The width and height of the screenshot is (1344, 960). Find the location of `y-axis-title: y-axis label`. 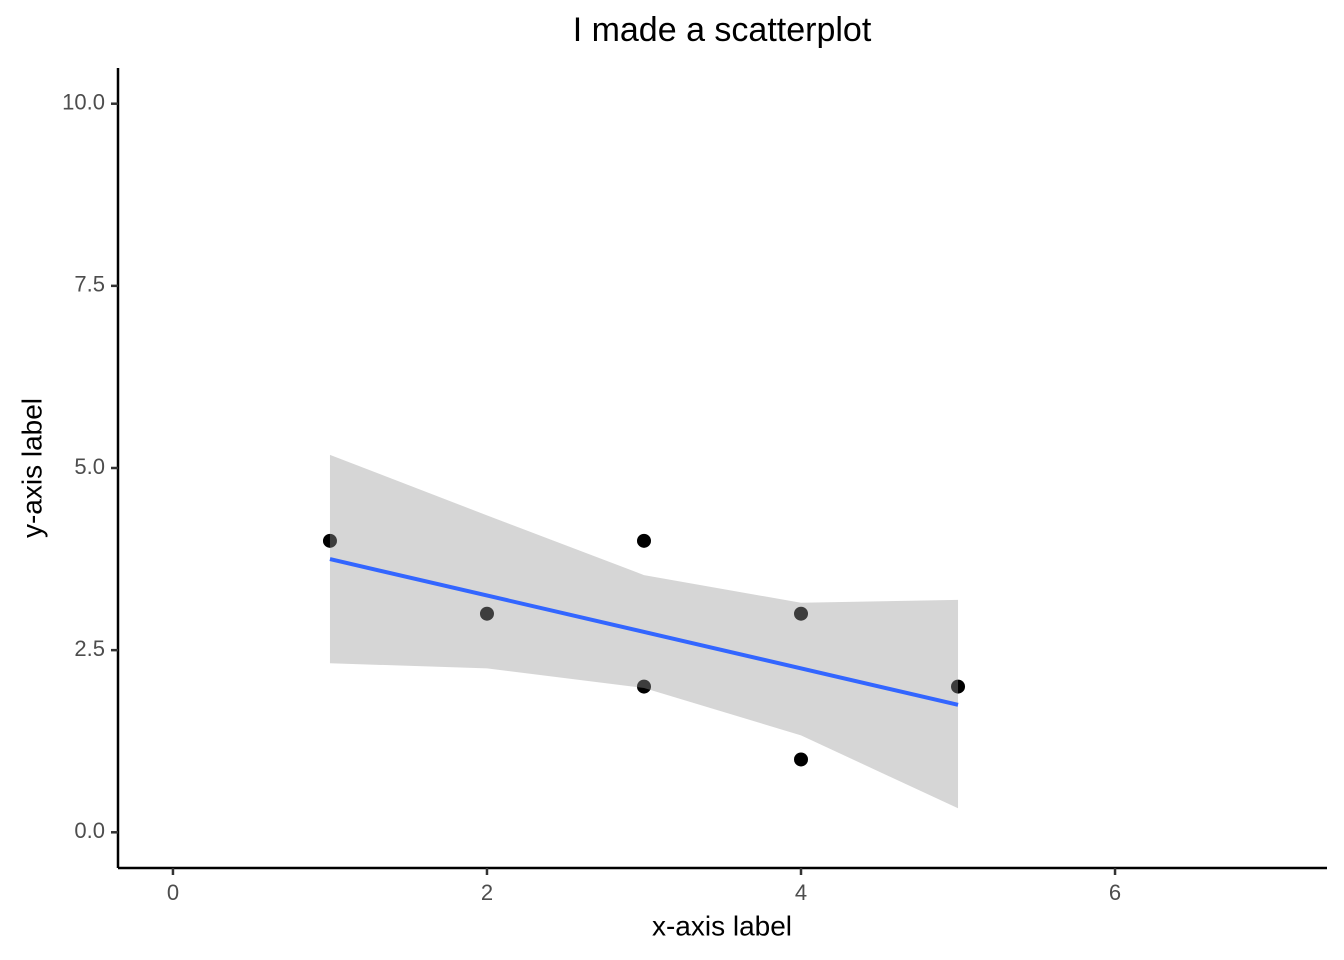

y-axis-title: y-axis label is located at coordinates (31, 468).